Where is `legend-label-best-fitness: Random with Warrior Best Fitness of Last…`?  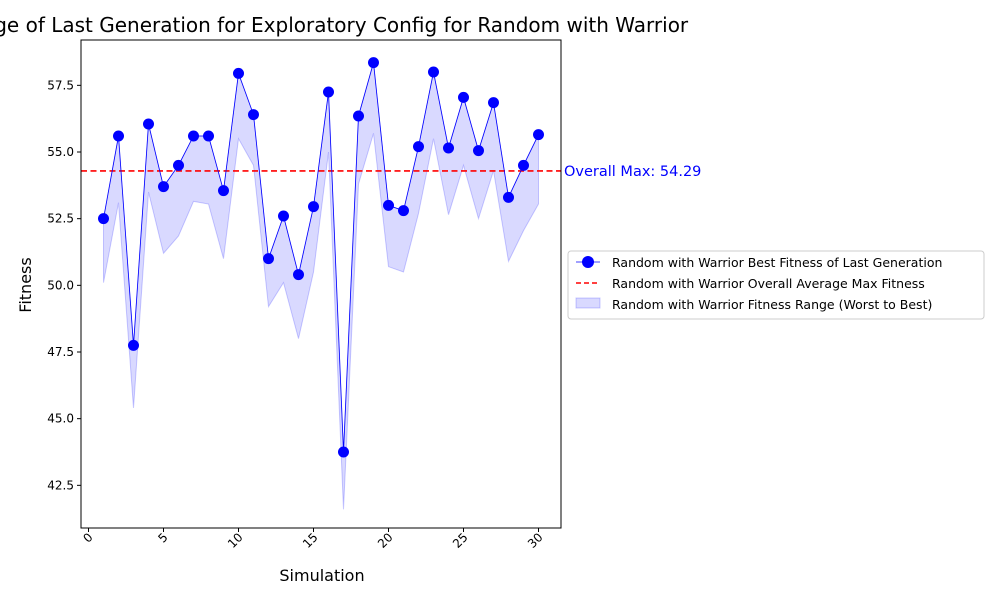 legend-label-best-fitness: Random with Warrior Best Fitness of Last… is located at coordinates (777, 262).